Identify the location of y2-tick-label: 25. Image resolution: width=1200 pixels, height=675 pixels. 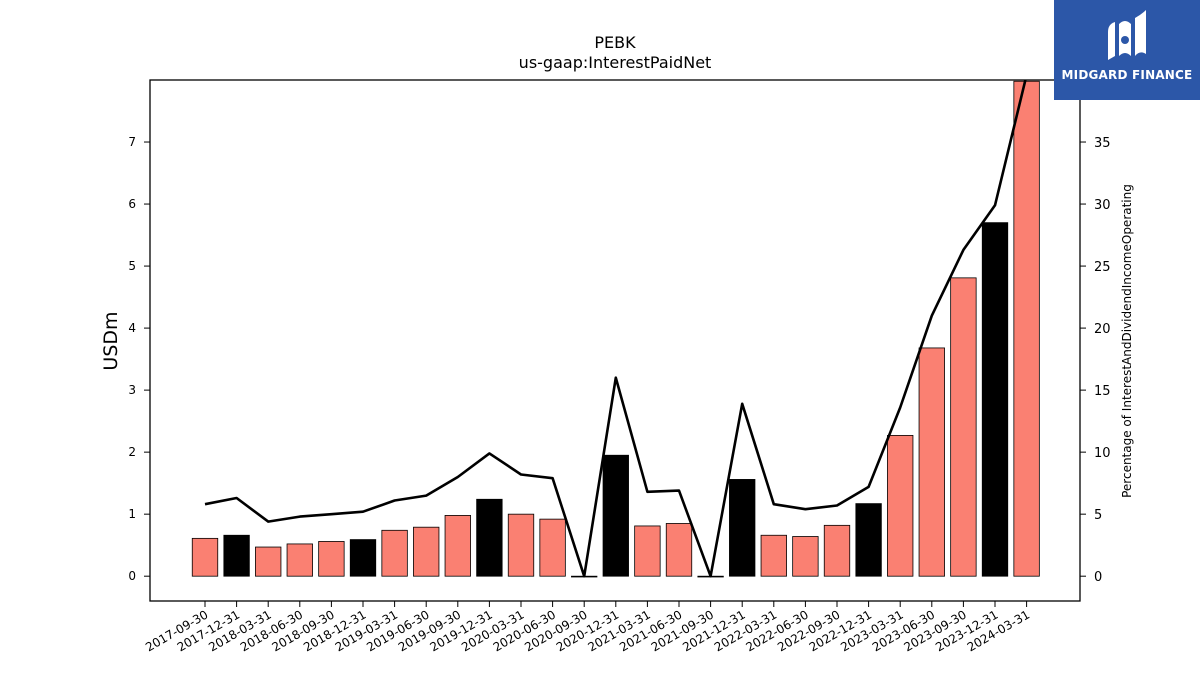
(1102, 267).